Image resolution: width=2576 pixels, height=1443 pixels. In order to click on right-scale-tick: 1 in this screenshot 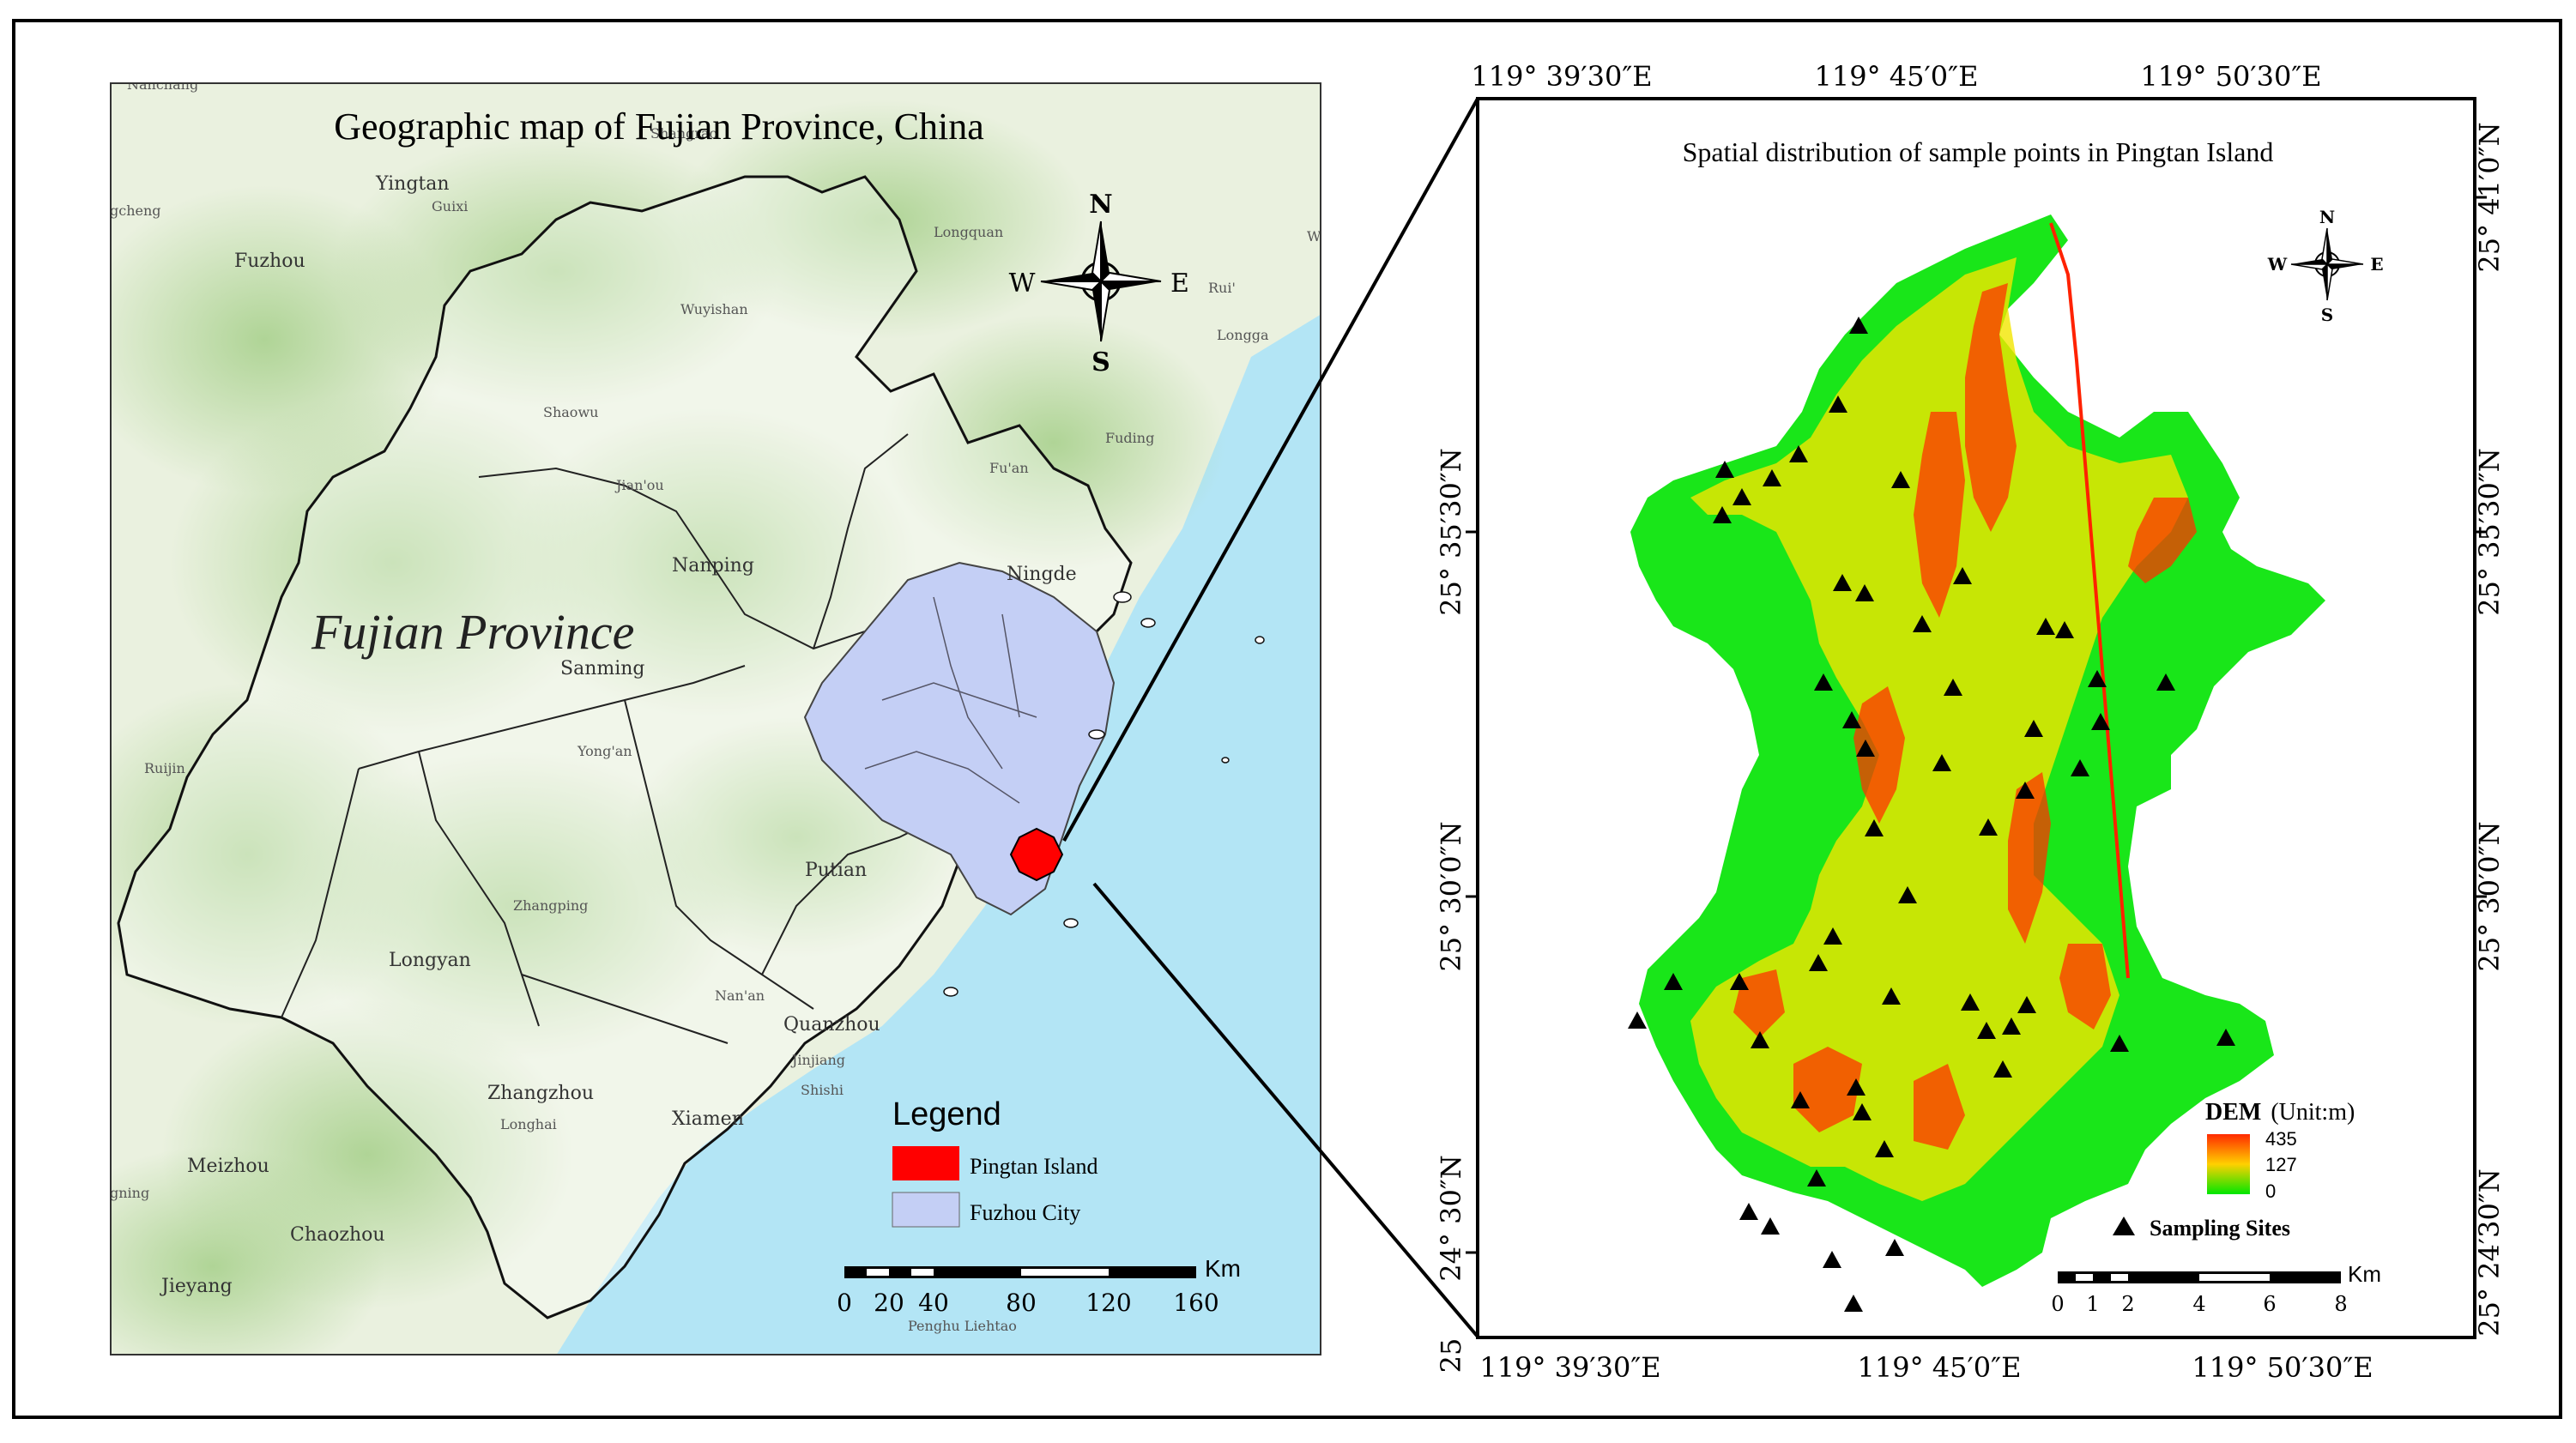, I will do `click(2092, 1304)`.